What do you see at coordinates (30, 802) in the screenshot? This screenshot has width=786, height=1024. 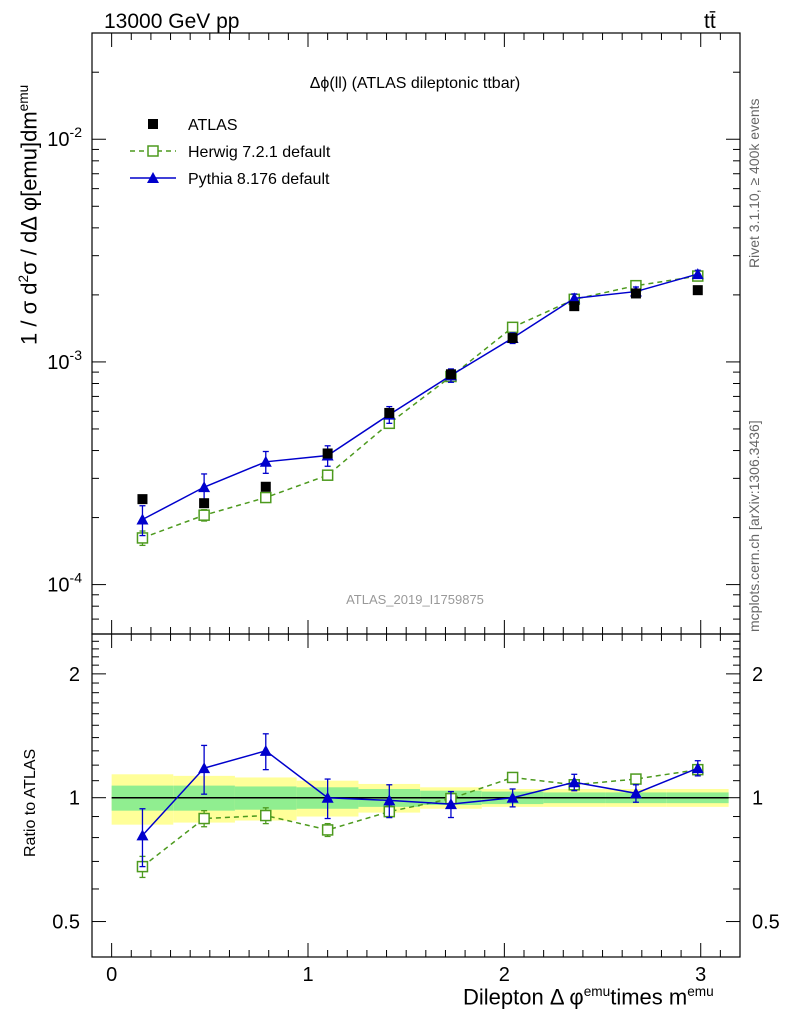 I see `y-axis-label-ratio: Ratio to ATLAS` at bounding box center [30, 802].